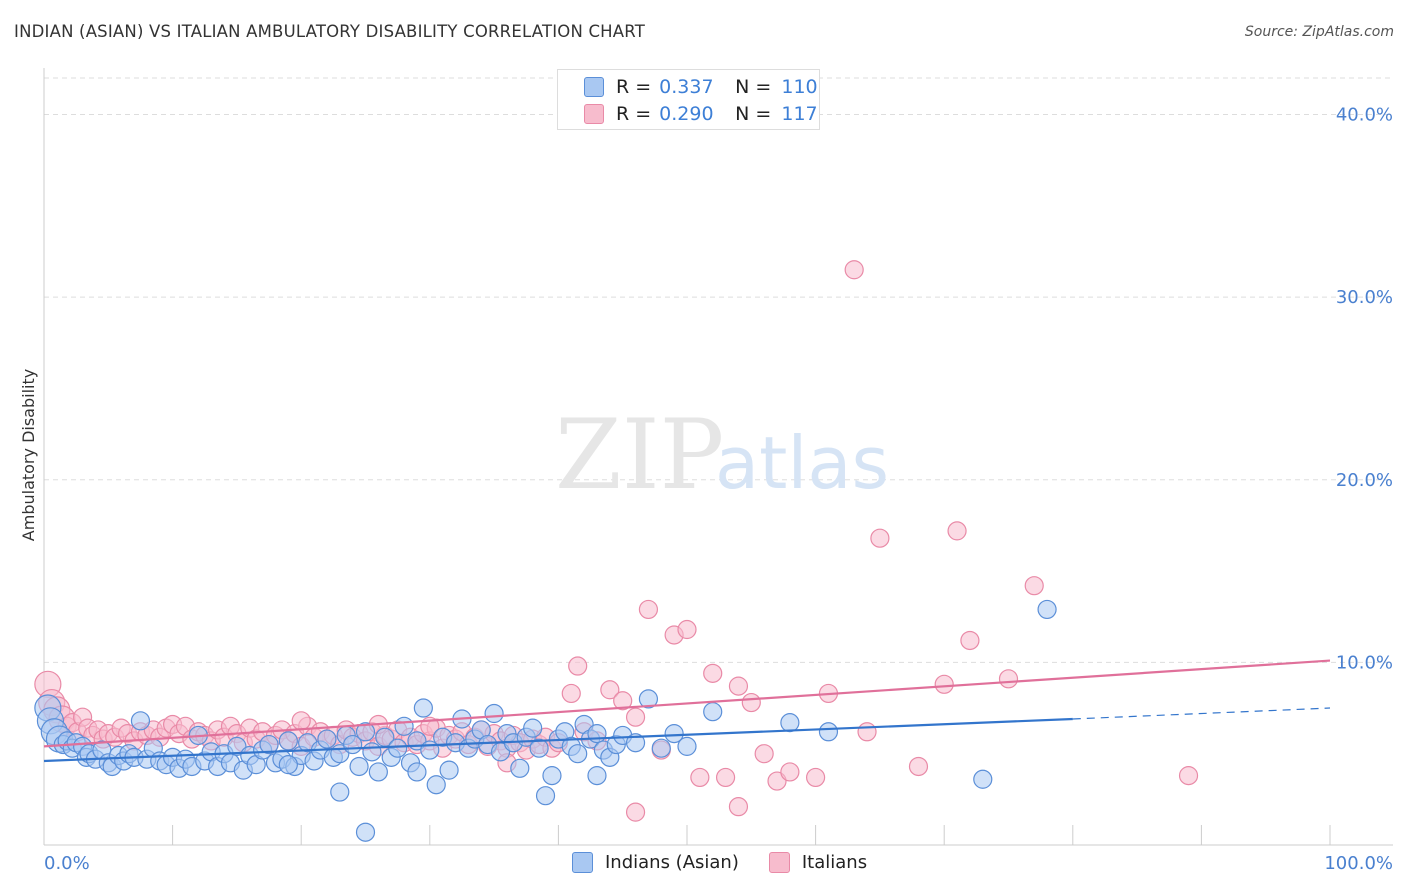 Image resolution: width=1406 pixels, height=892 pixels. Describe the element at coordinates (799, 114) in the screenshot. I see `legend-n-value: 117` at that location.